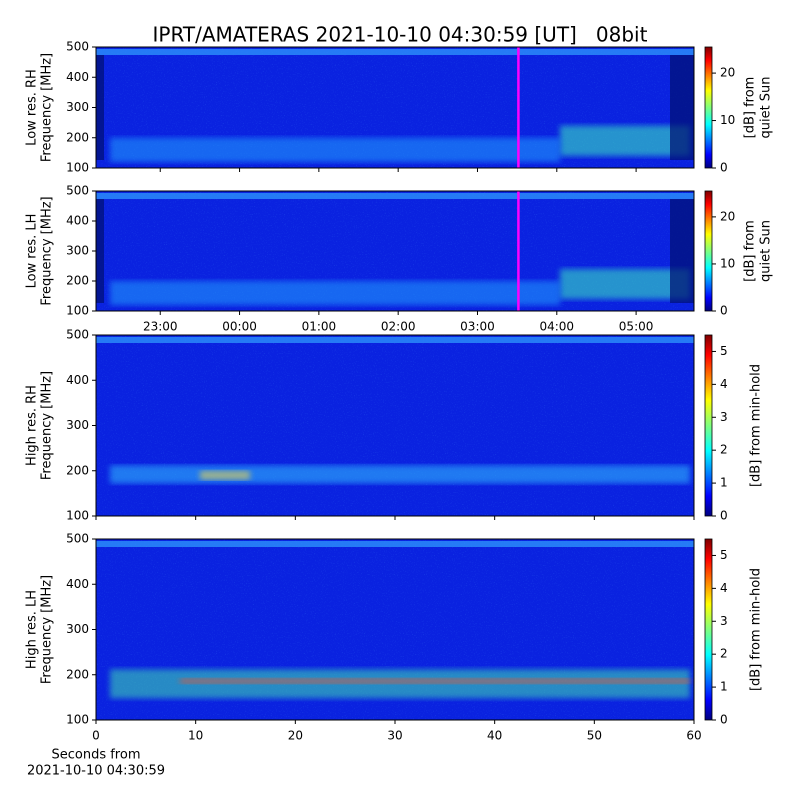 The width and height of the screenshot is (800, 800). I want to click on x-tick-label: 0, so click(96, 736).